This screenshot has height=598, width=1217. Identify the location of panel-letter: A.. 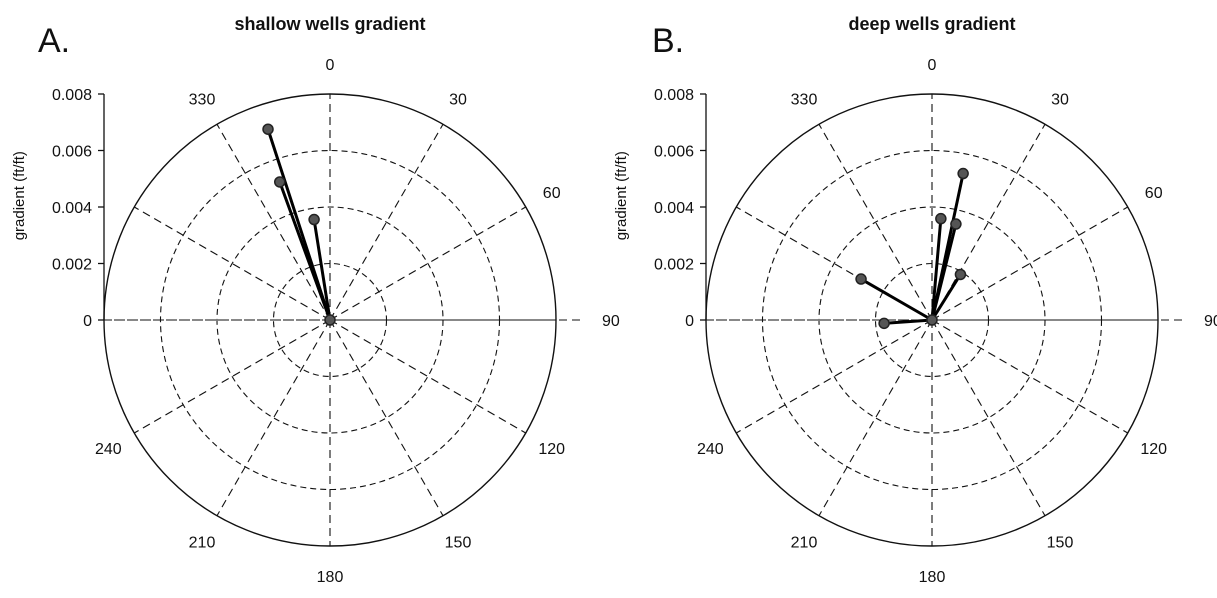
(54, 41).